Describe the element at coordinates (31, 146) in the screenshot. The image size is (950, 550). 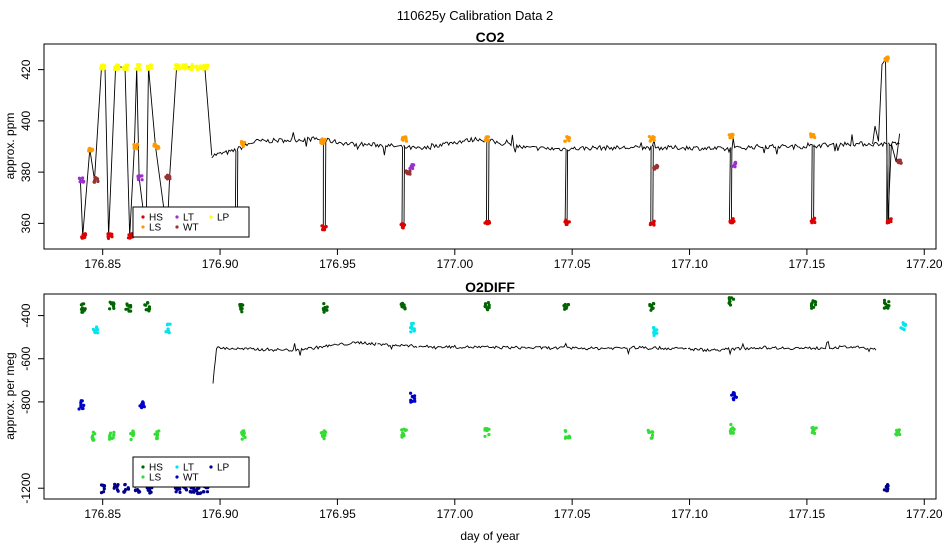
I see `co2-y-axis: 360 380 400 420` at that location.